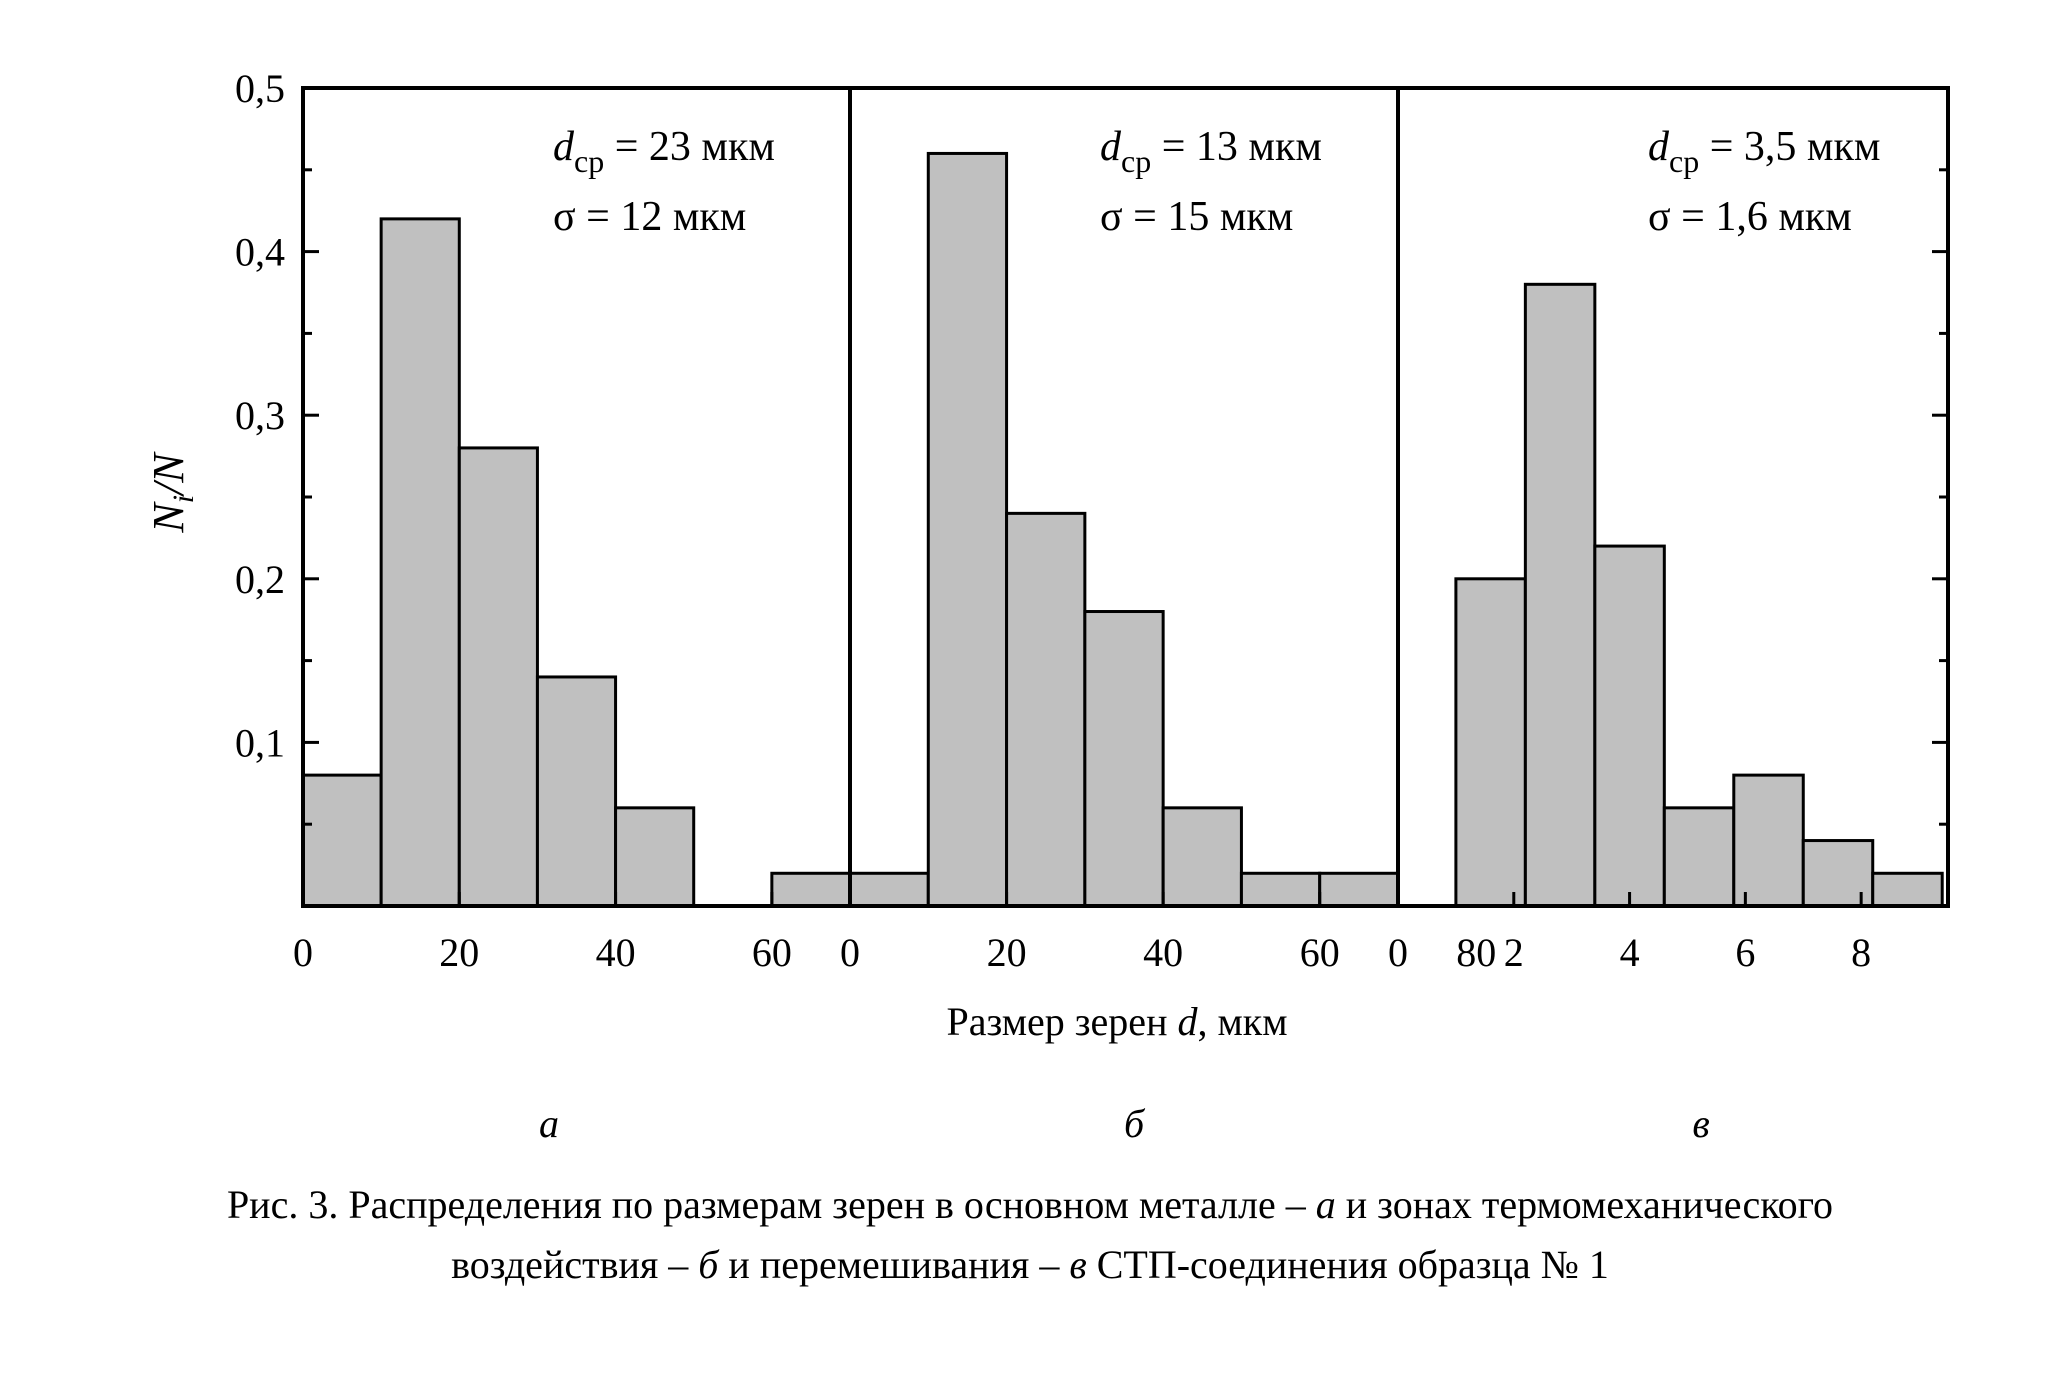 Image resolution: width=2060 pixels, height=1392 pixels. What do you see at coordinates (260, 579) in the screenshot?
I see `y-tick-label: 0,2` at bounding box center [260, 579].